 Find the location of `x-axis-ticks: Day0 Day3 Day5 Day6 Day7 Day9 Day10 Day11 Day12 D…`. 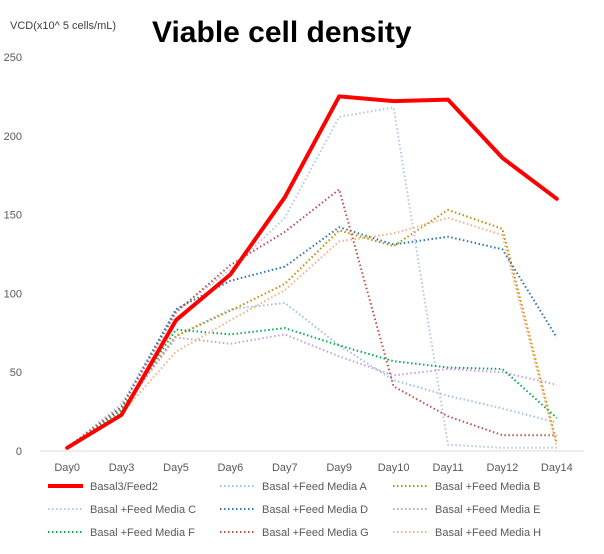

x-axis-ticks: Day0 Day3 Day5 Day6 Day7 Day9 Day10 Day11 Day12 D… is located at coordinates (313, 468).